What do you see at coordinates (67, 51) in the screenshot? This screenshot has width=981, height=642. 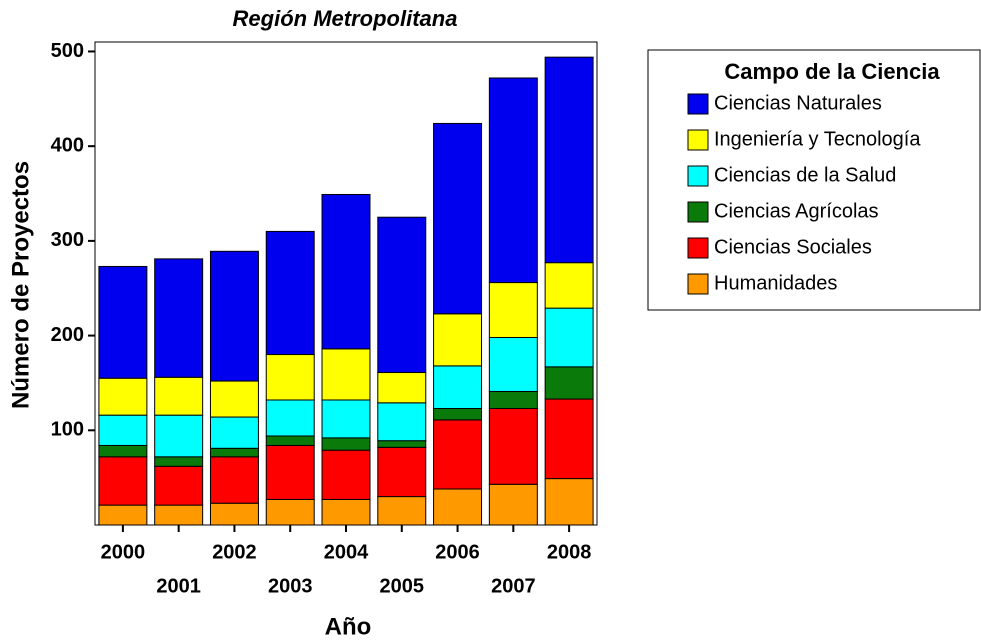 I see `y-tick-label: 500` at bounding box center [67, 51].